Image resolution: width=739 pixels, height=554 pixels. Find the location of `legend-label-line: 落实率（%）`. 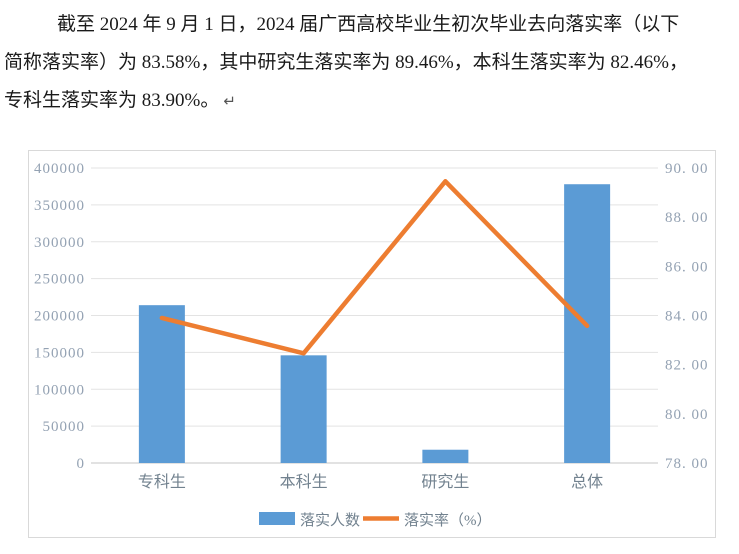

legend-label-line: 落实率（%） is located at coordinates (448, 520).